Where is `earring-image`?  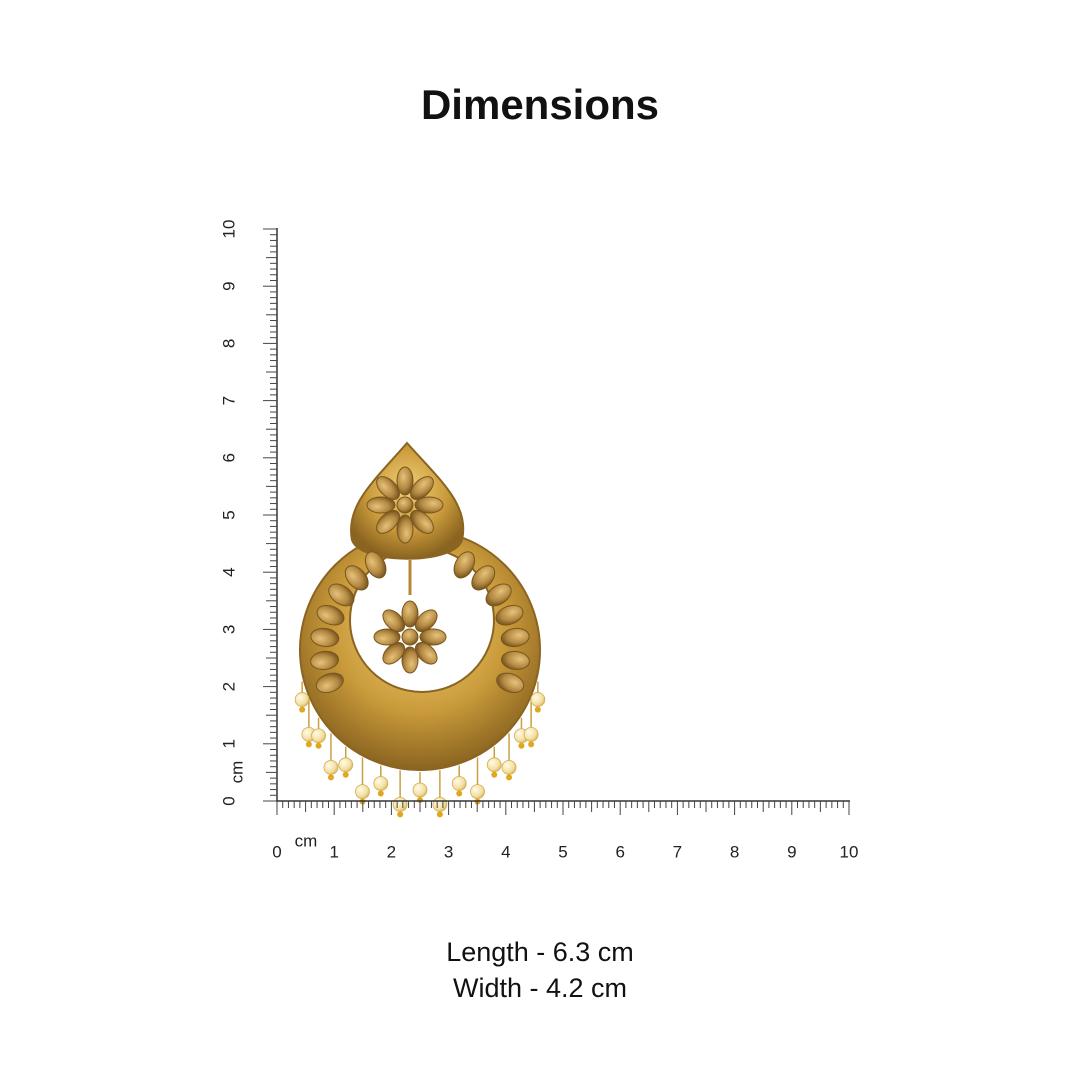
earring-image is located at coordinates (420, 629).